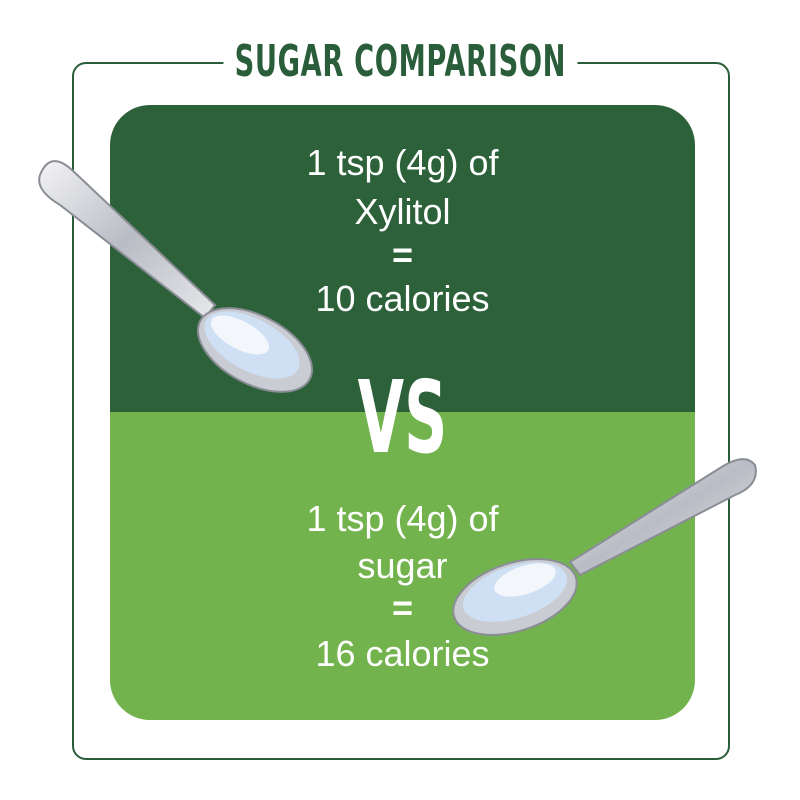 The height and width of the screenshot is (800, 800). Describe the element at coordinates (402, 162) in the screenshot. I see `xylitol-line-1: 1 tsp (4g) of` at that location.